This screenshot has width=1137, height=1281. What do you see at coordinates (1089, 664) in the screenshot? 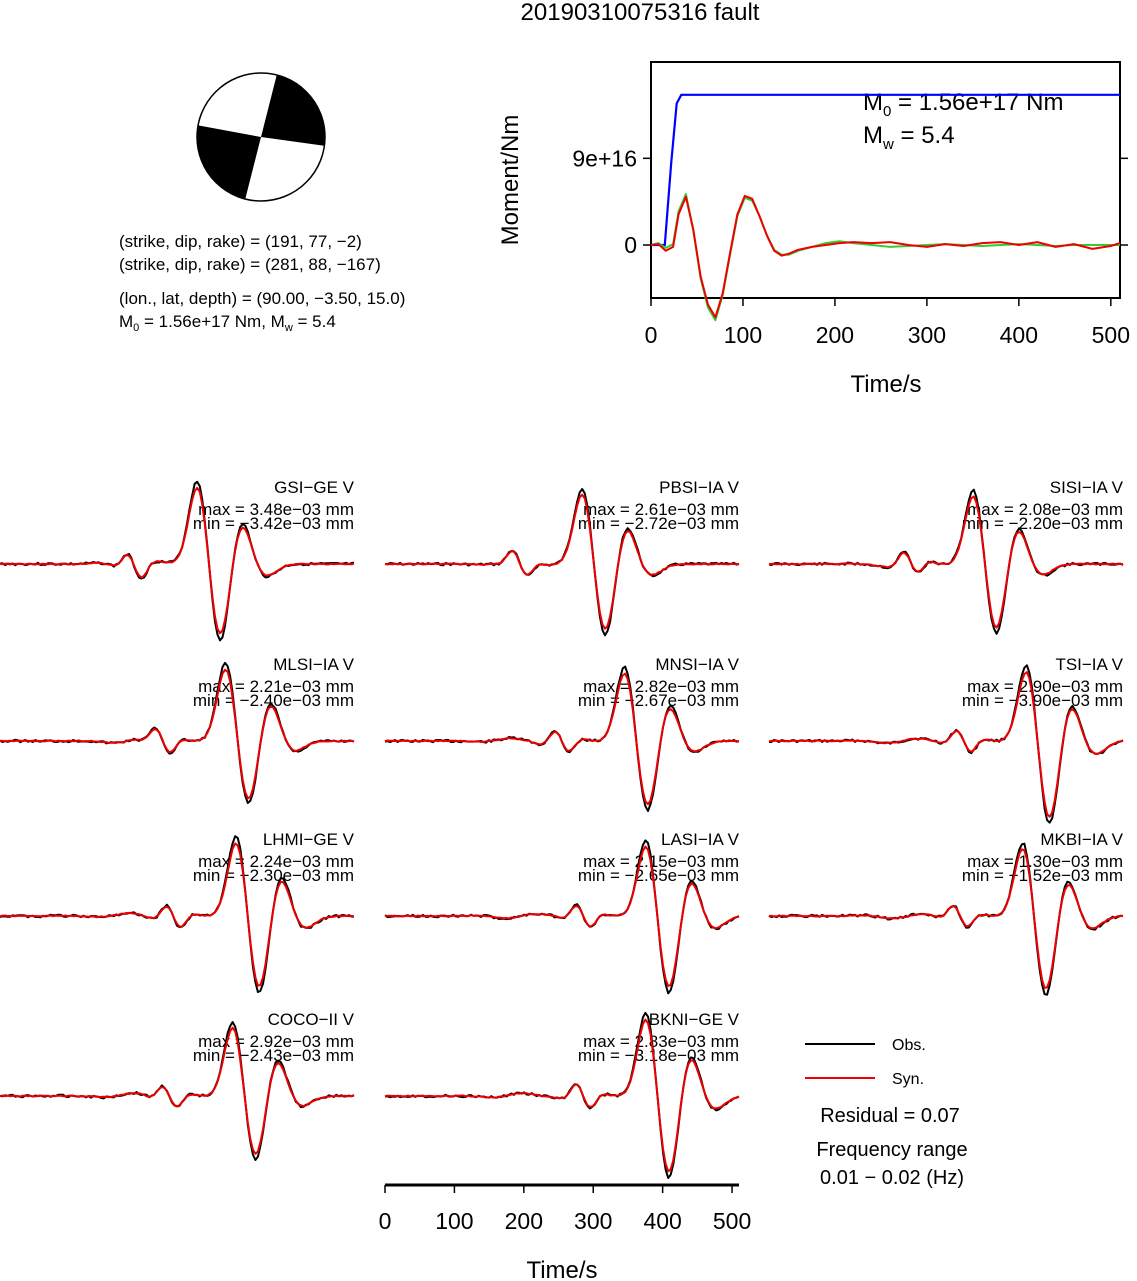
I see `station-name: TSI−IA V` at bounding box center [1089, 664].